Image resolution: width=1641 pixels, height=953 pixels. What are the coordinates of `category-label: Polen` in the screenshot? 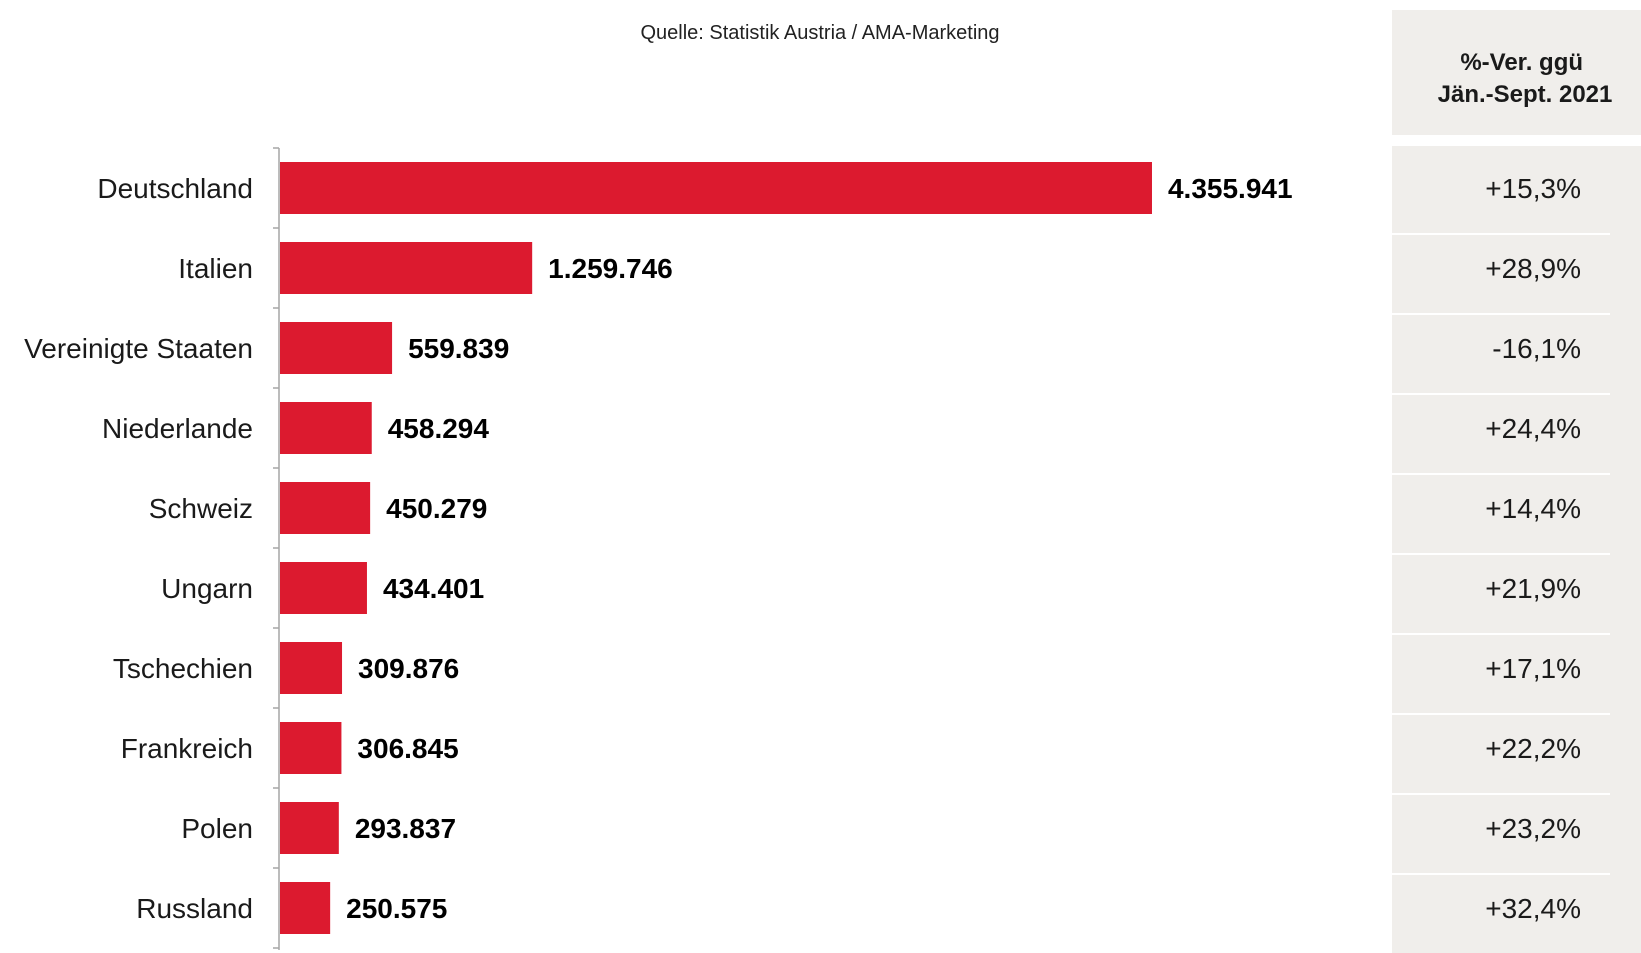 It's located at (217, 828).